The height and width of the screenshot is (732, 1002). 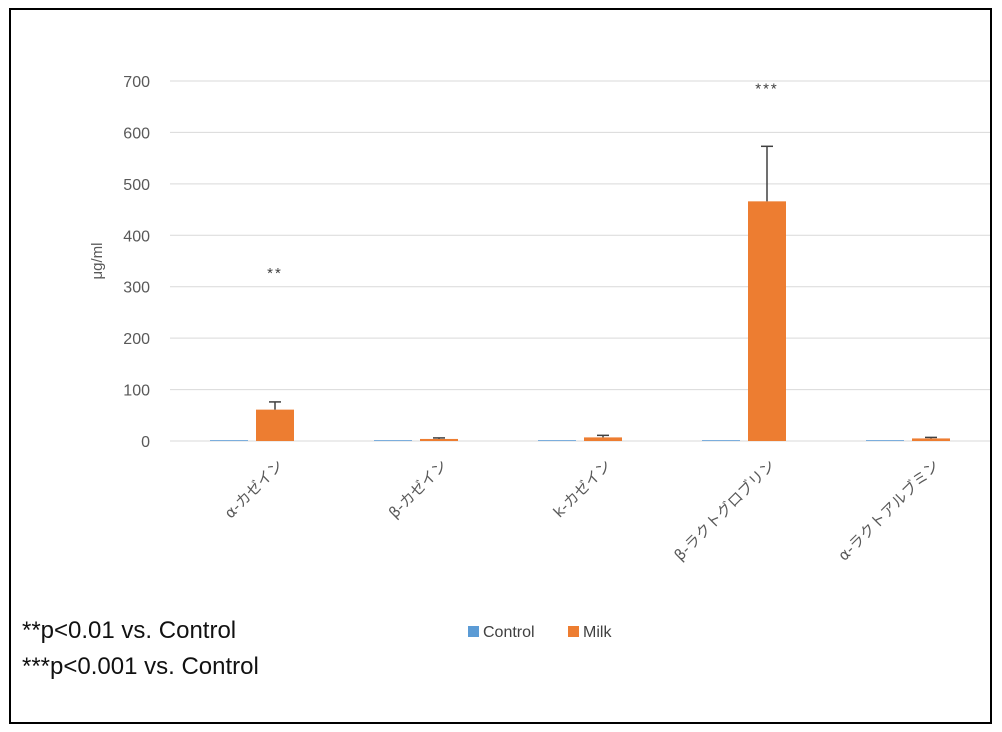 What do you see at coordinates (573, 631) in the screenshot?
I see `legend-swatch-milk` at bounding box center [573, 631].